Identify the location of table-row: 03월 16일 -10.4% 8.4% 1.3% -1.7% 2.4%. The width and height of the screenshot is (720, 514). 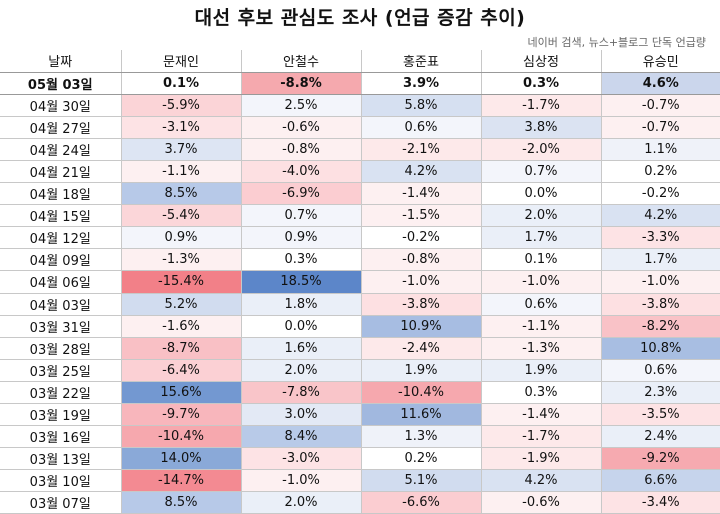
(360, 437).